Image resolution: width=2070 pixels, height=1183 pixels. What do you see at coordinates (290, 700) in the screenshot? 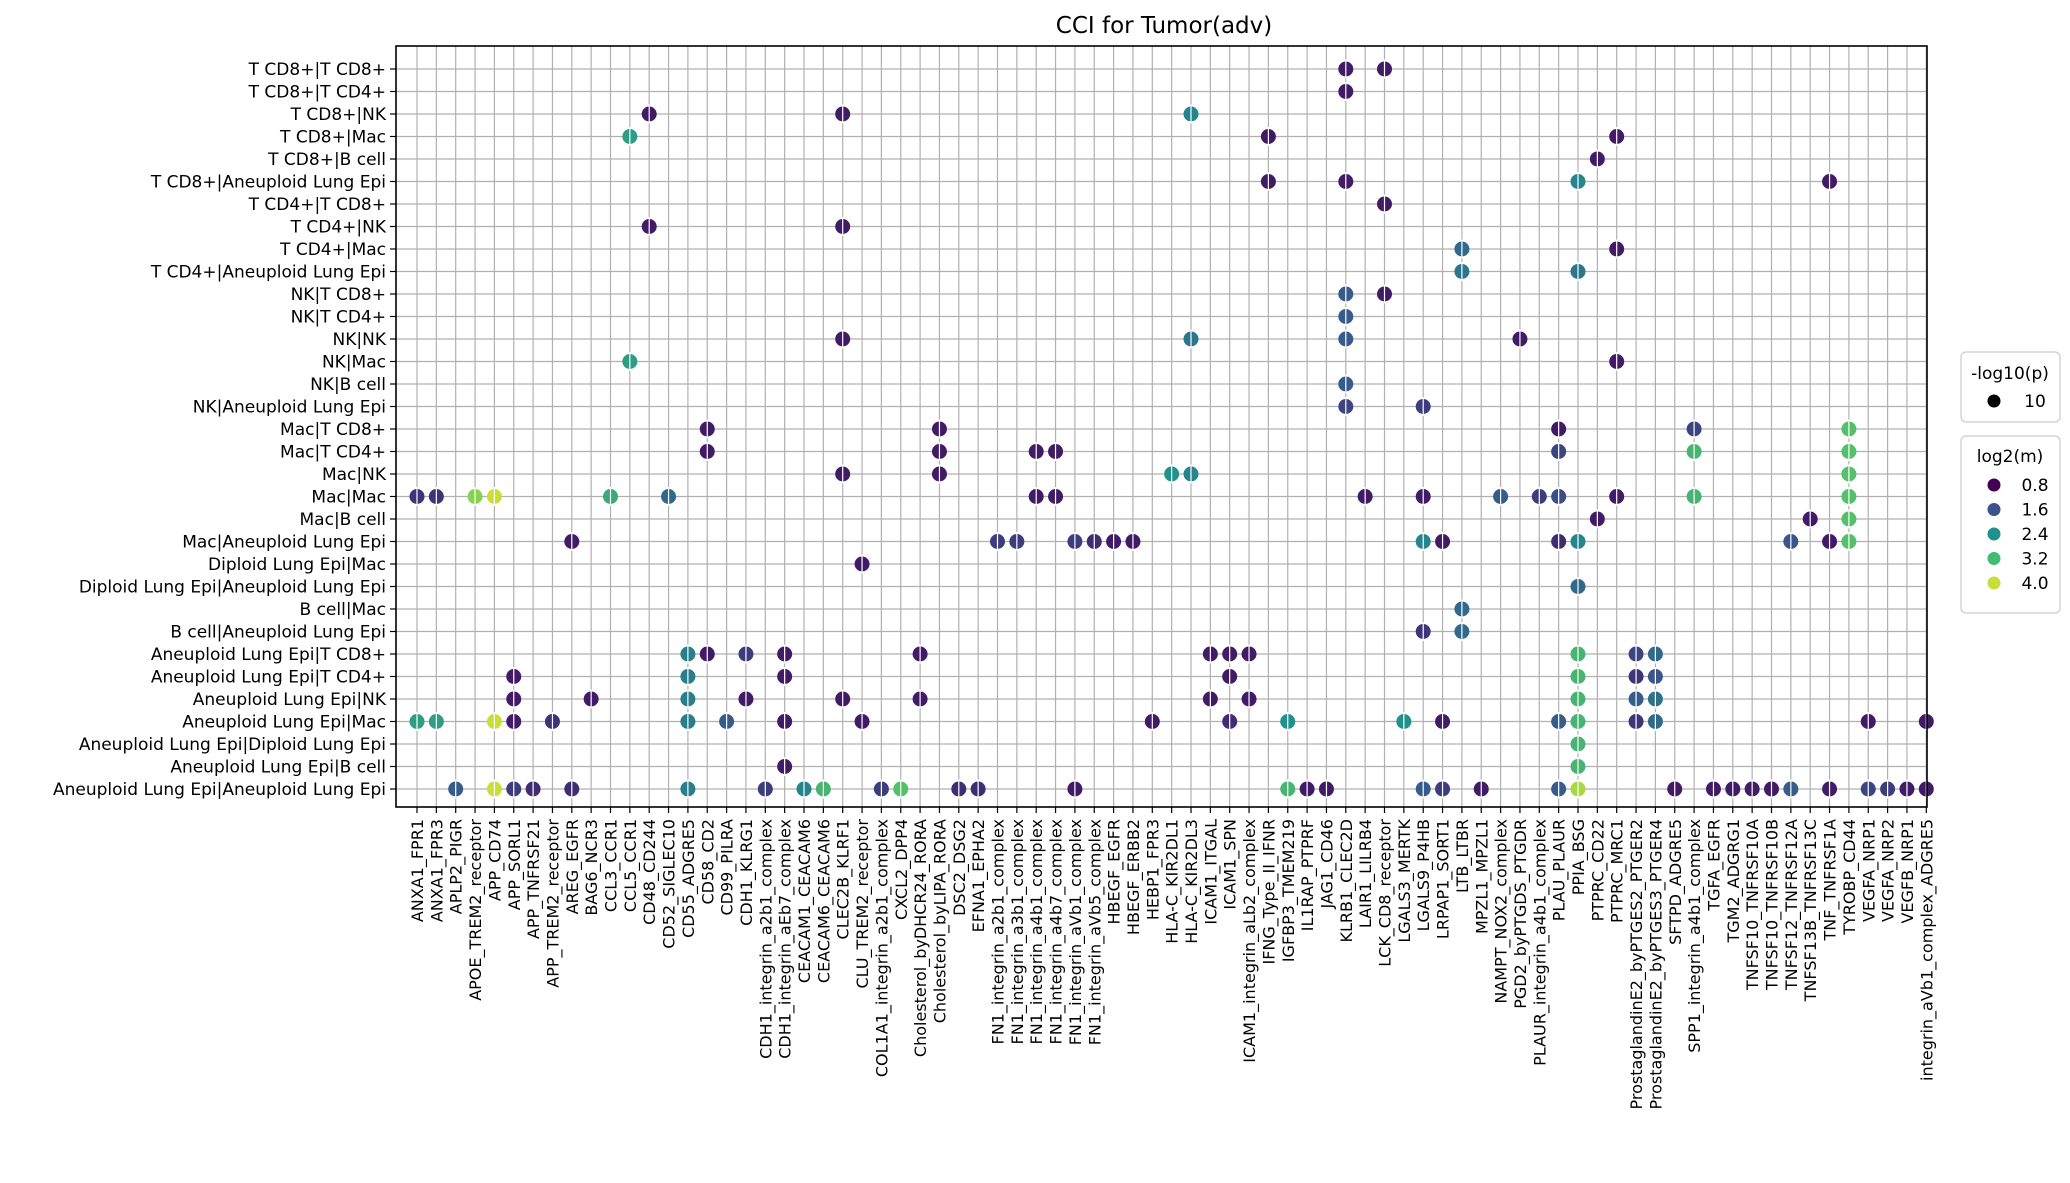
I see `y-tick-label: Aneuploid Lung Epi|NK` at bounding box center [290, 700].